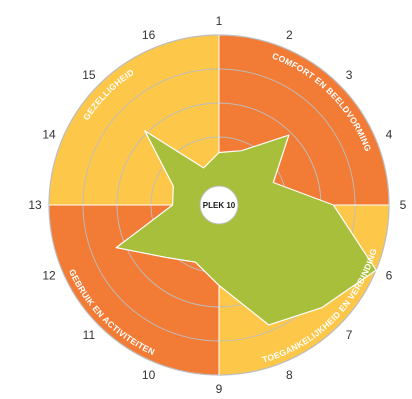  Describe the element at coordinates (219, 21) in the screenshot. I see `axis-label-1: 1` at that location.